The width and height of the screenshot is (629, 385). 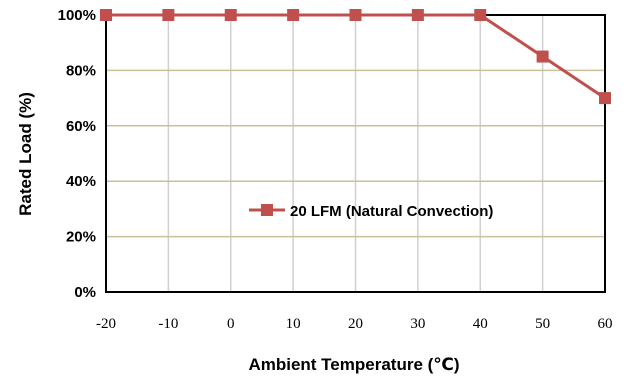 I want to click on legend-label: 20 LFM (Natural Convection), so click(x=391, y=211).